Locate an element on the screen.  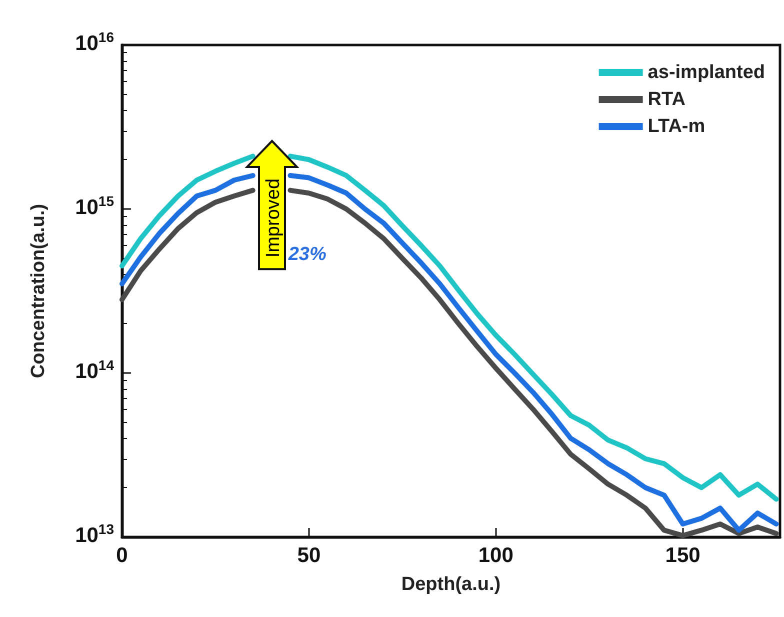
legend-label: LTA-m is located at coordinates (677, 126).